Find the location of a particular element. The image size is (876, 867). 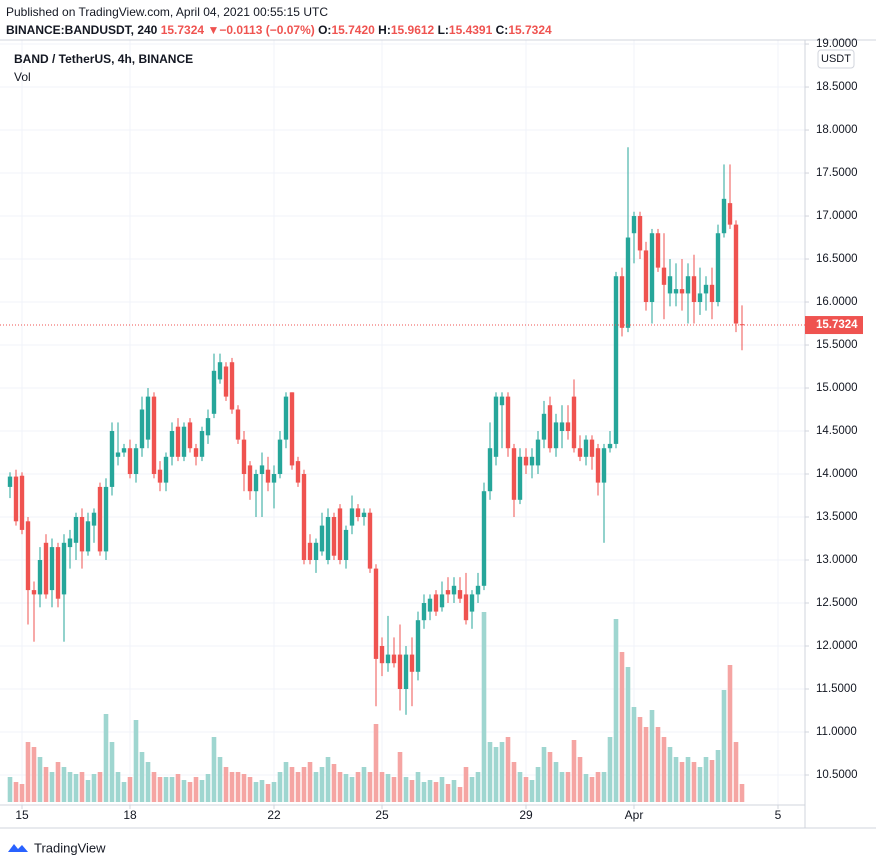

x-tick-label: 25 is located at coordinates (382, 815).